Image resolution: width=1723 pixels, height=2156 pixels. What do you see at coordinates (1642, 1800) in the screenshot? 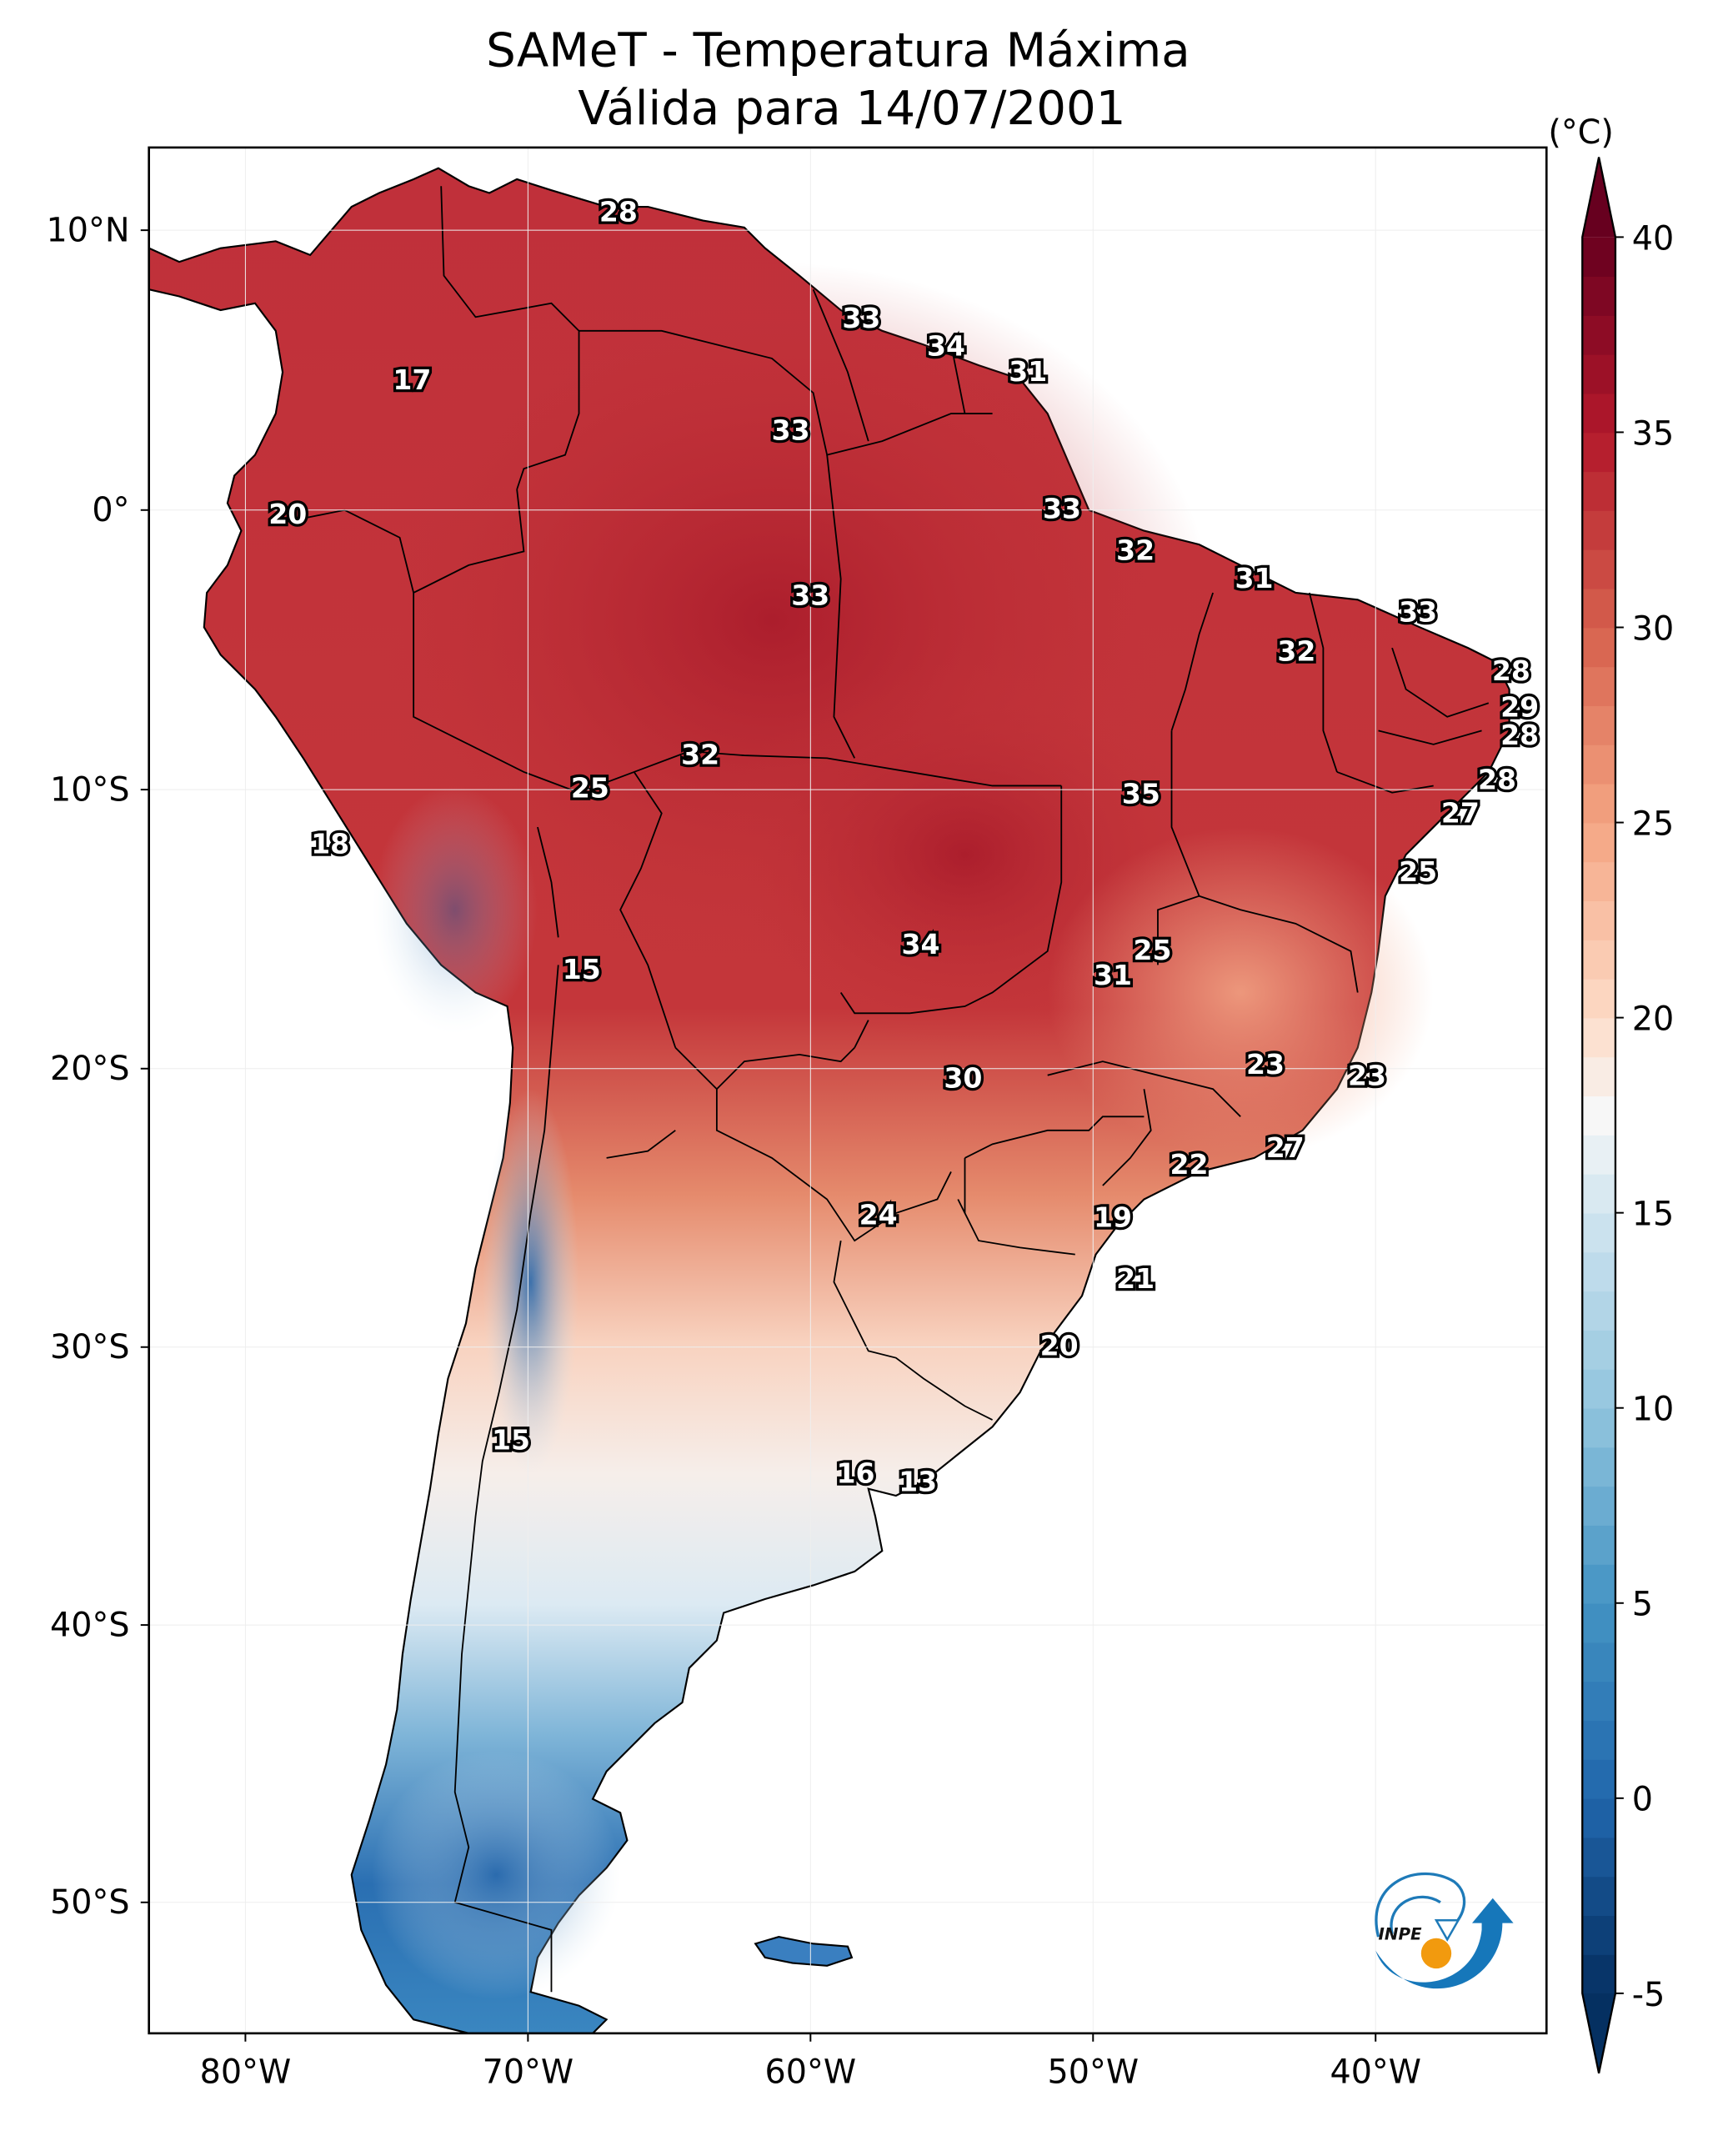
I see `colorbar-tick-label: 0` at bounding box center [1642, 1800].